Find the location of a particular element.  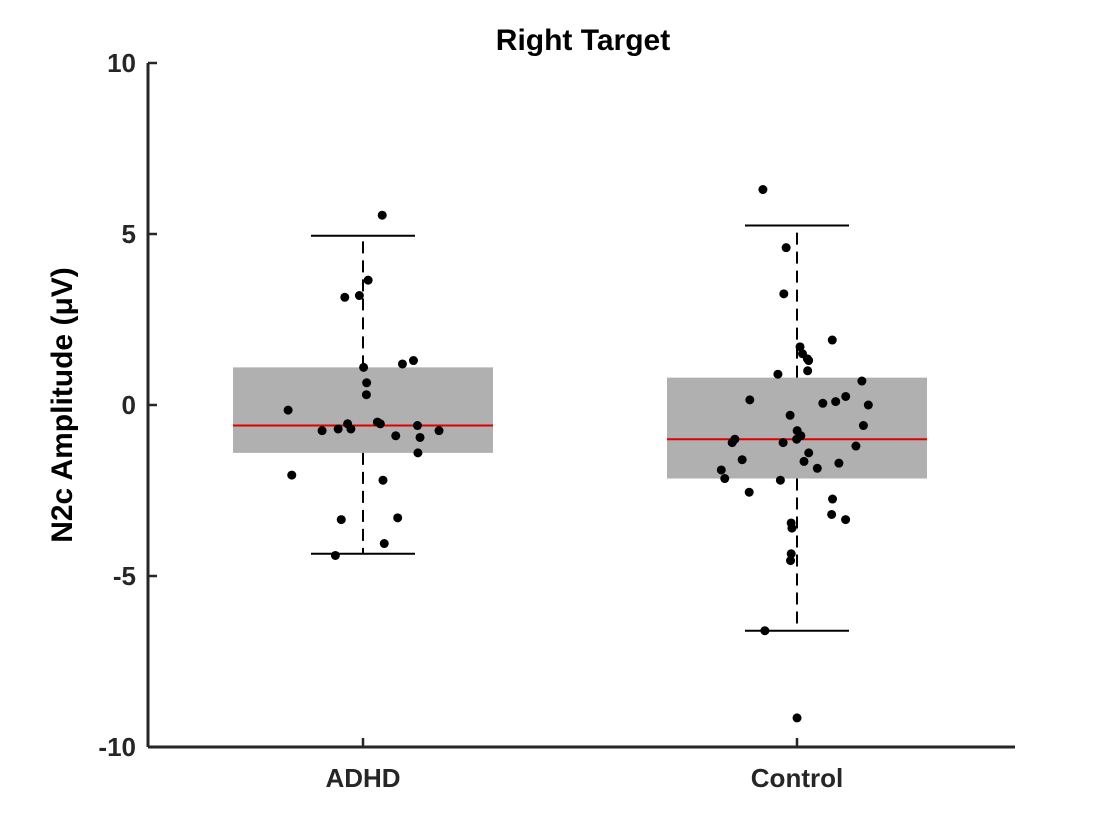

y-tick-label: 10 is located at coordinates (121, 63).